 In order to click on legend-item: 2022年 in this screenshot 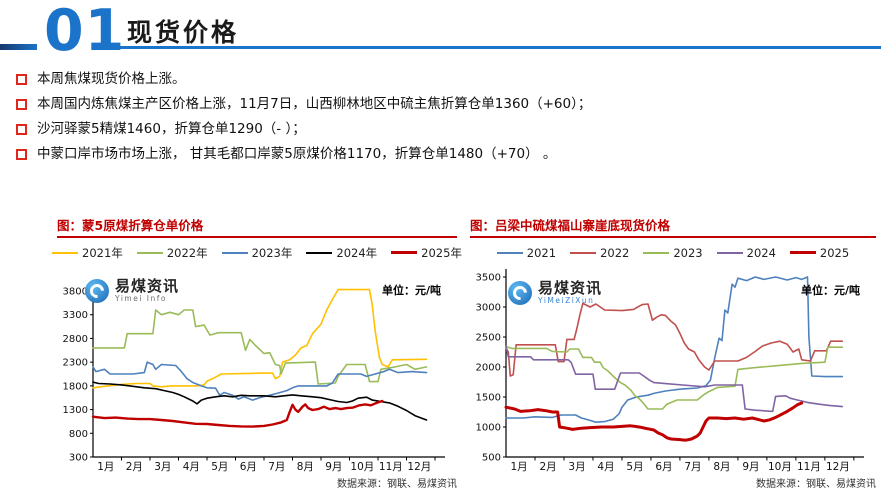, I will do `click(172, 253)`.